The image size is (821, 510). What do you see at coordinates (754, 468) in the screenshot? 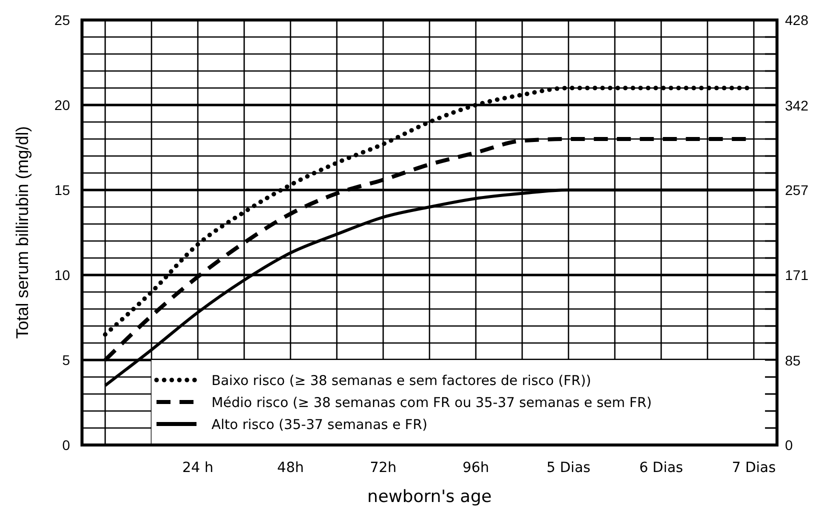
I see `x-tick-label: 7 Dias` at bounding box center [754, 468].